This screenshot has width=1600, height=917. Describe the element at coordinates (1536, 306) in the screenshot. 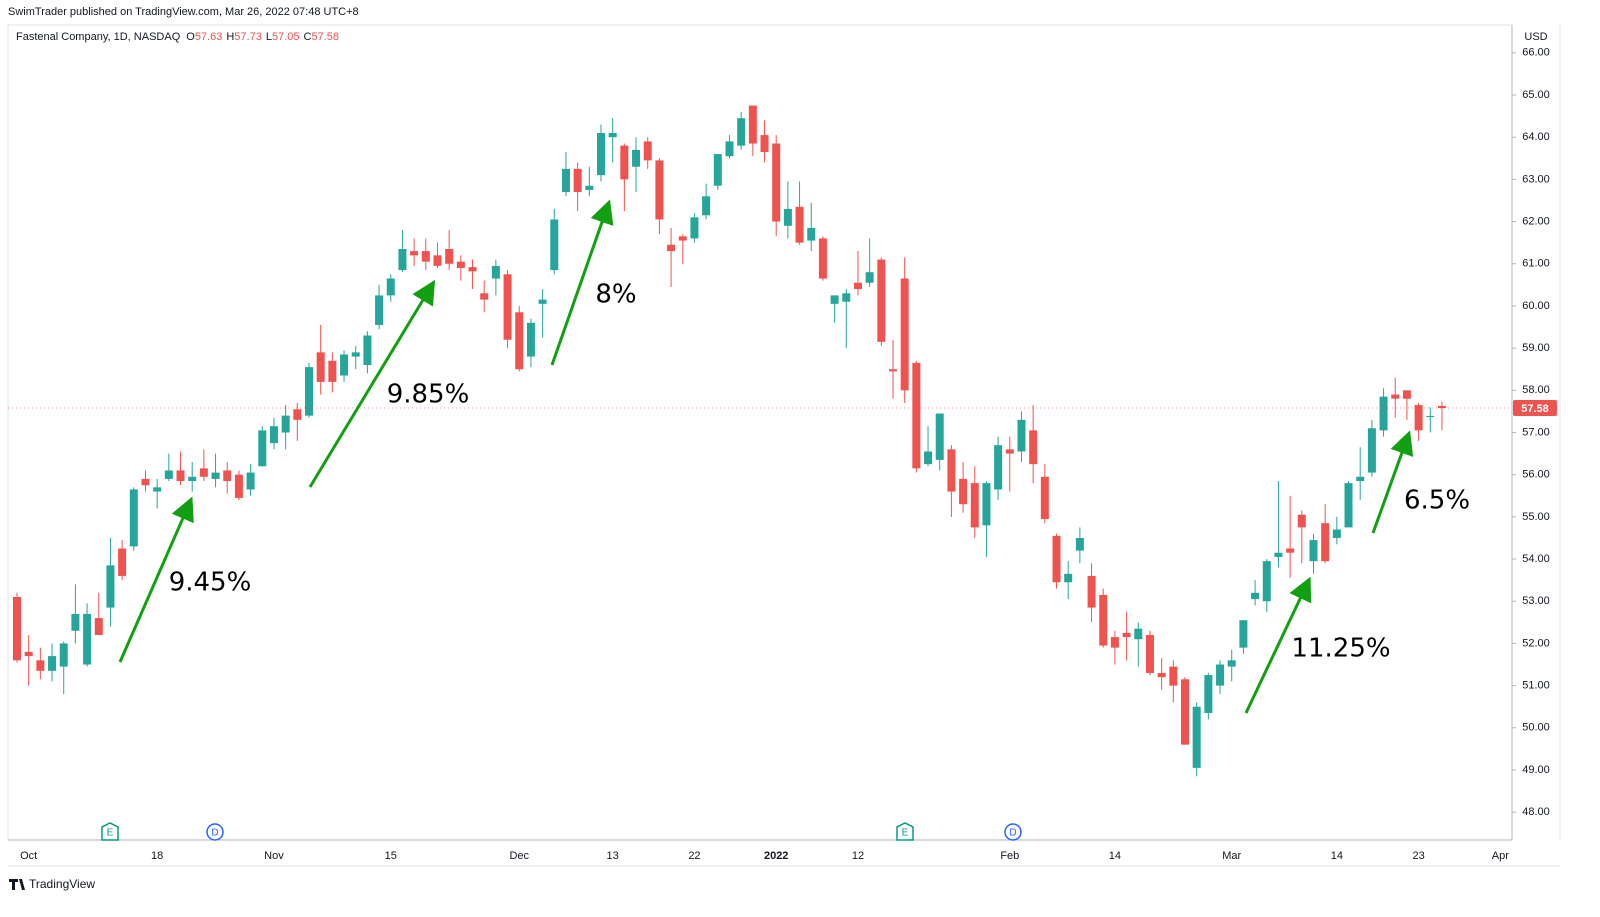

I see `y-tick-label: 60.00` at that location.